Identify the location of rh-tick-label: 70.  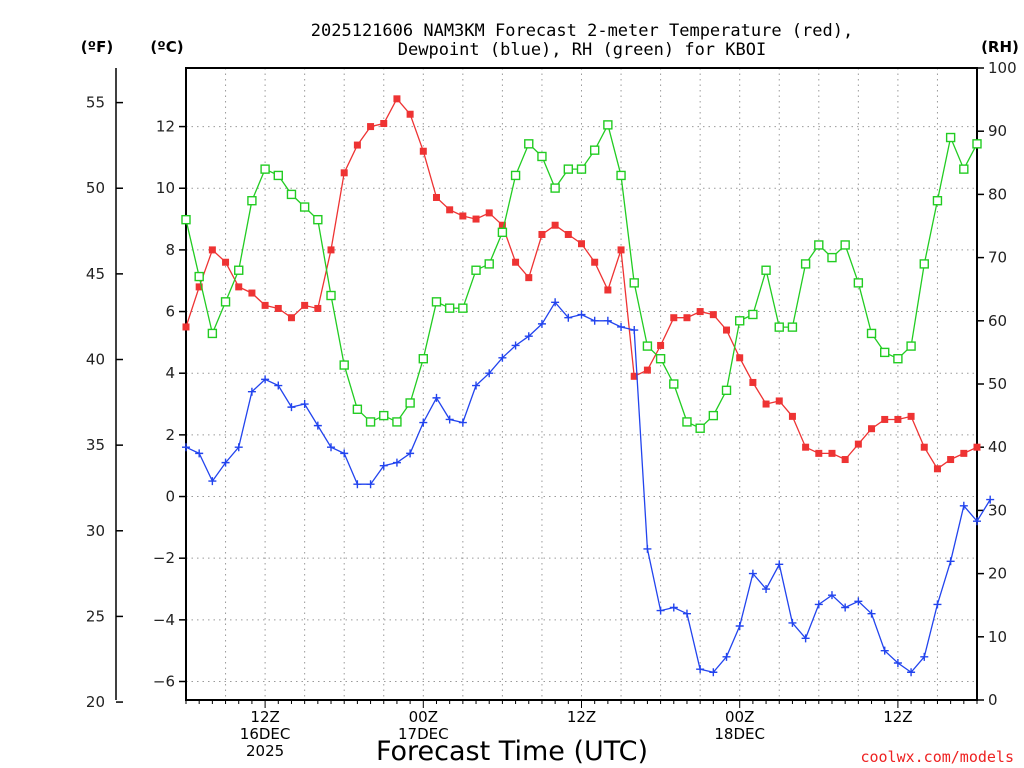
(997, 258).